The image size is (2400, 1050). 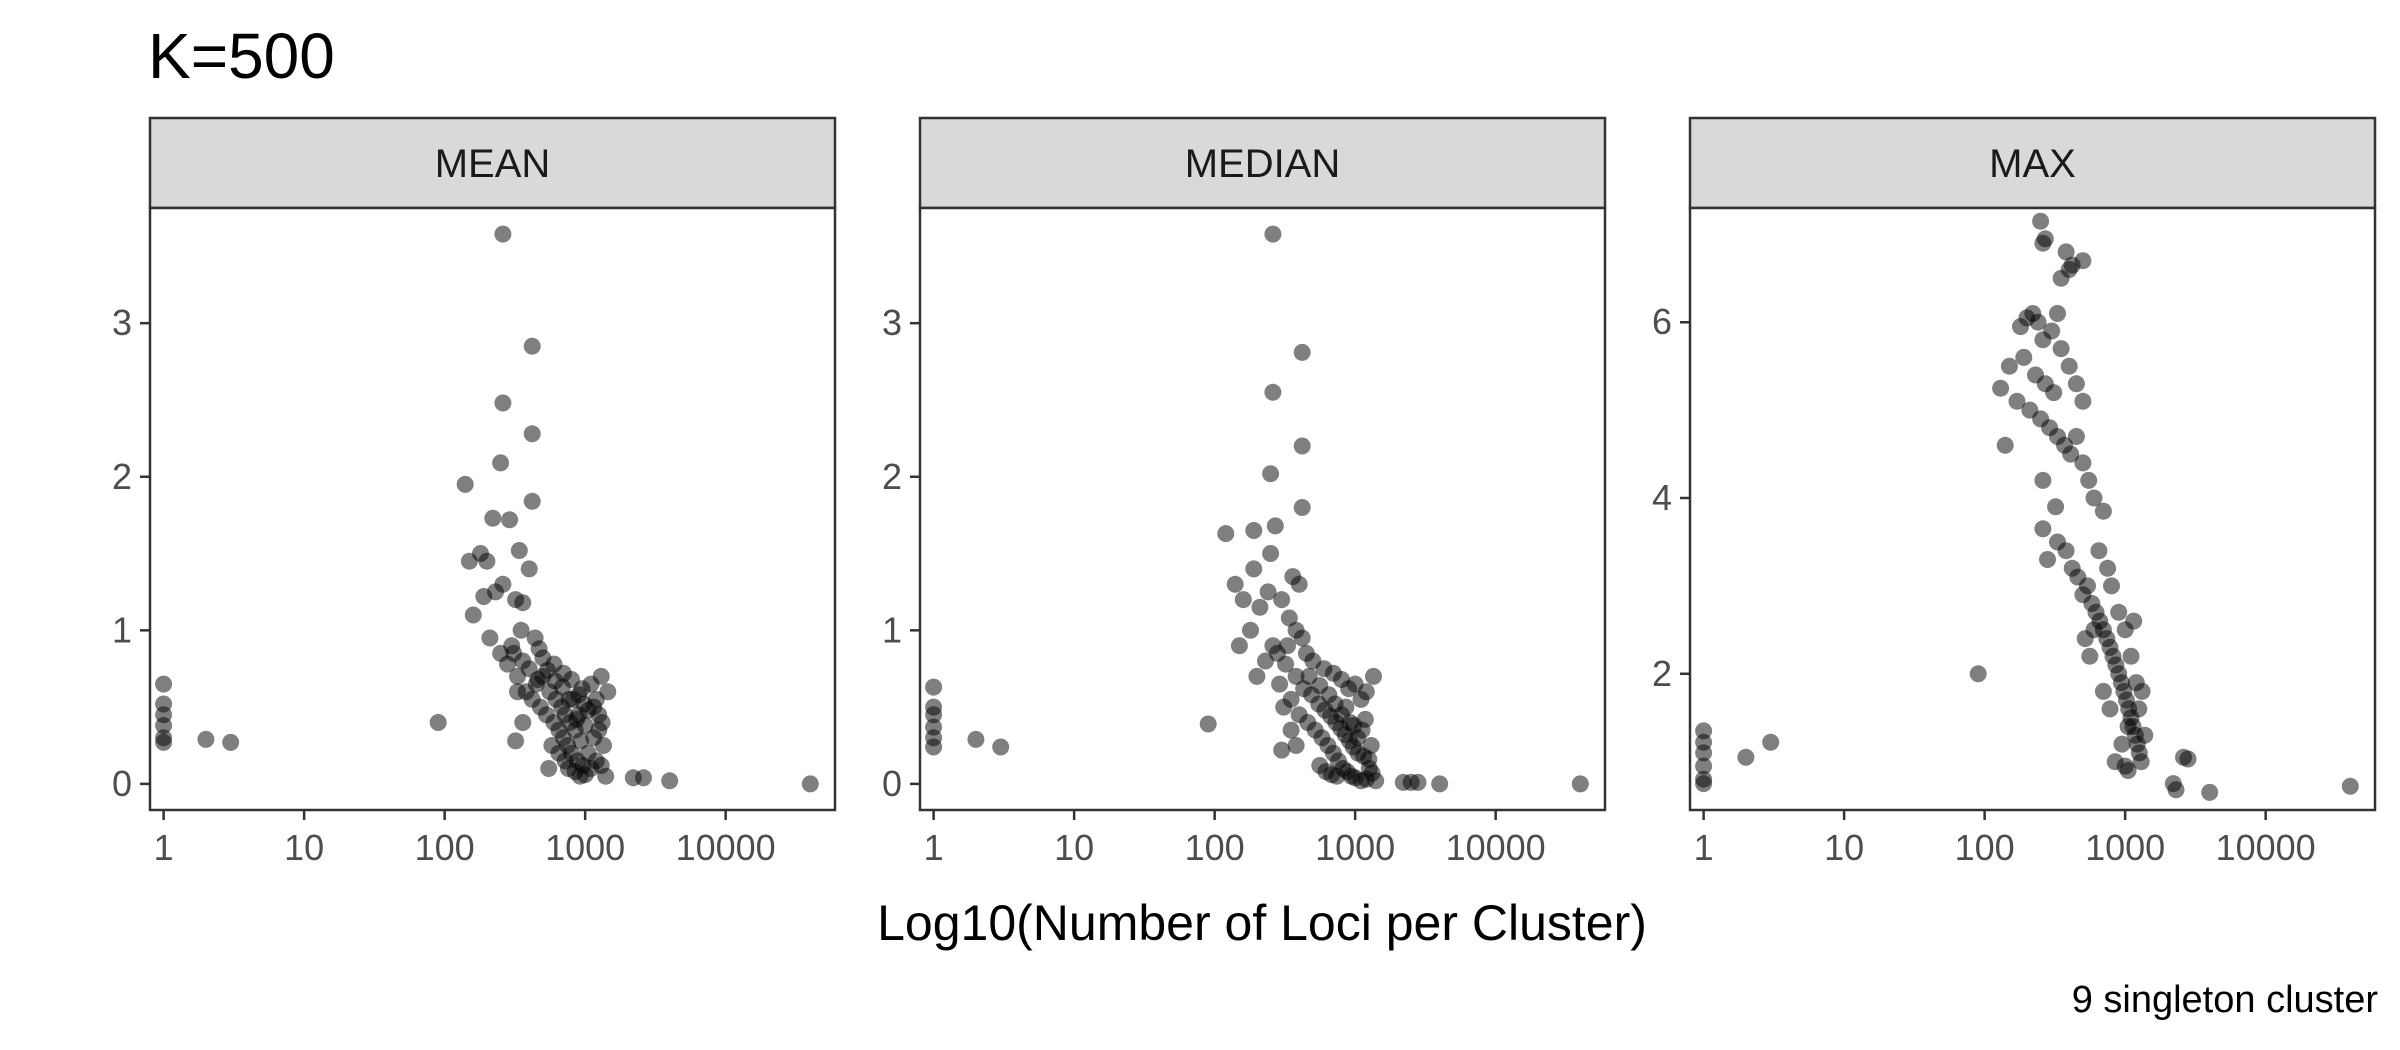 I want to click on facet-label: MEDIAN, so click(x=1263, y=164).